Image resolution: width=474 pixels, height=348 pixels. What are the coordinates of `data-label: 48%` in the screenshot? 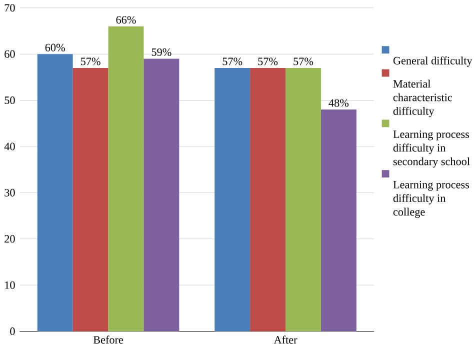 It's located at (338, 103).